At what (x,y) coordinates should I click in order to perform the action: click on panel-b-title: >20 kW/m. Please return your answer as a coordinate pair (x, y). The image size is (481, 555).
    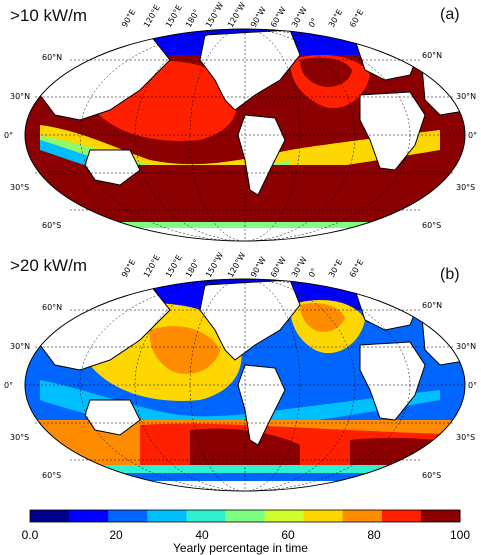
    Looking at the image, I should click on (48, 265).